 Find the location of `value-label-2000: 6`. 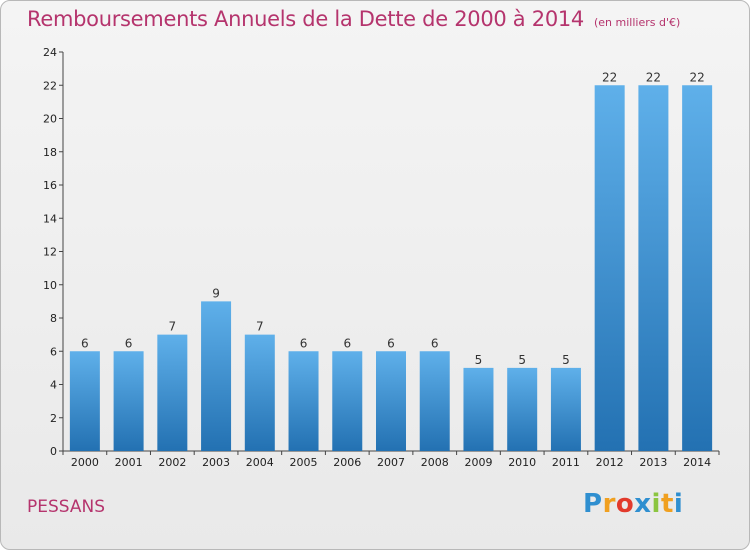

value-label-2000: 6 is located at coordinates (85, 343).